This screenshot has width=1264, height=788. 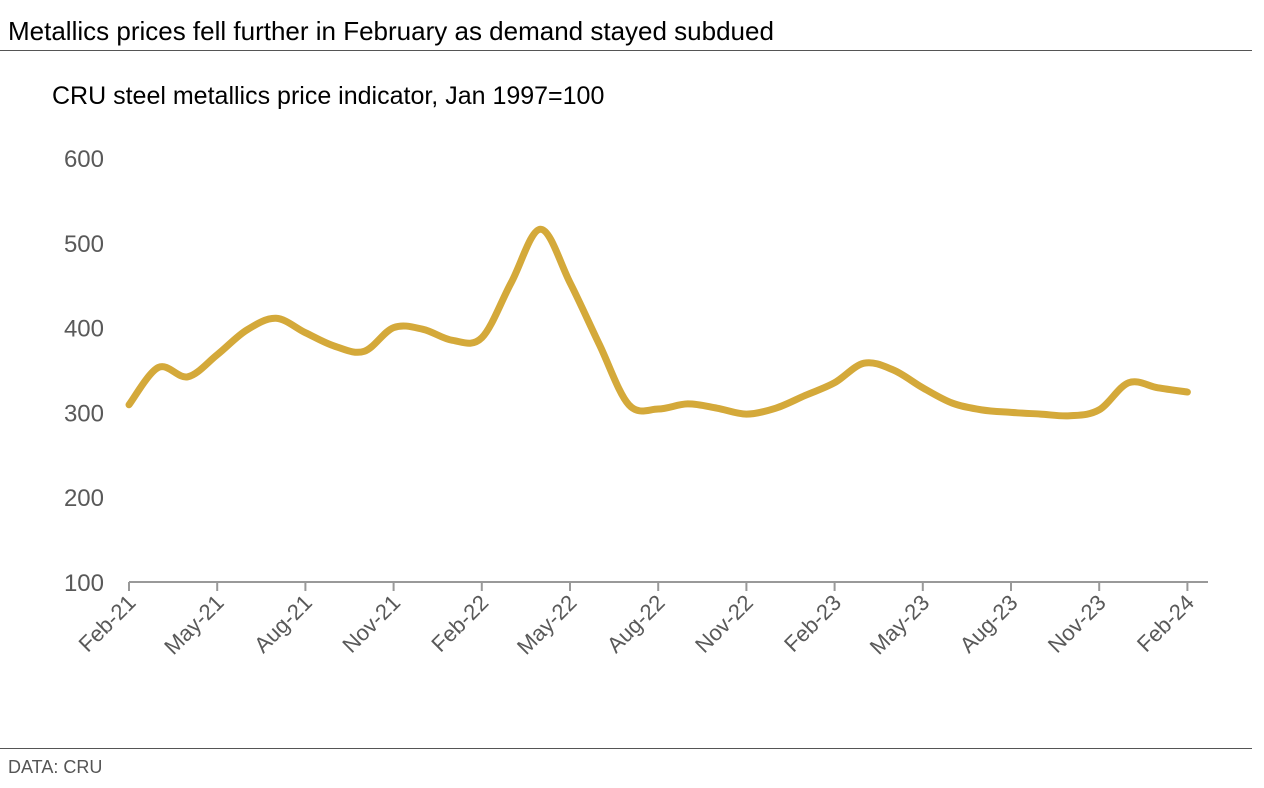 What do you see at coordinates (724, 624) in the screenshot?
I see `x-tick-label: Nov-22` at bounding box center [724, 624].